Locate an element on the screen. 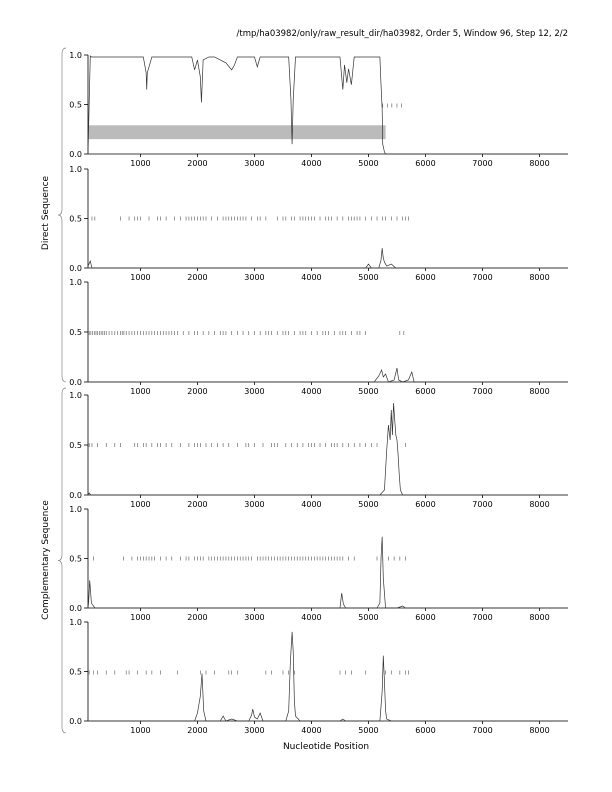 This screenshot has height=792, width=612. direct-sequence-label: Direct Sequence is located at coordinates (46, 212).